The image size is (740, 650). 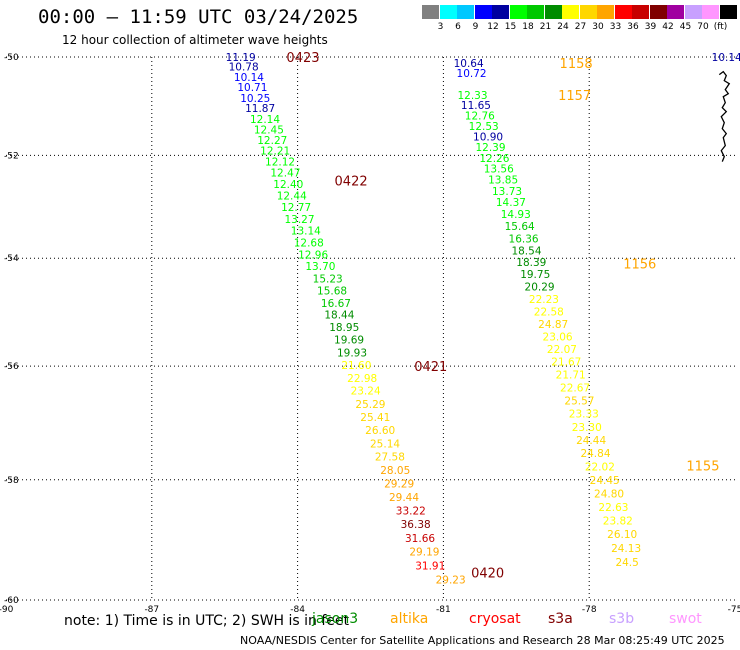 What do you see at coordinates (626, 563) in the screenshot?
I see `swh-value: 24.5` at bounding box center [626, 563].